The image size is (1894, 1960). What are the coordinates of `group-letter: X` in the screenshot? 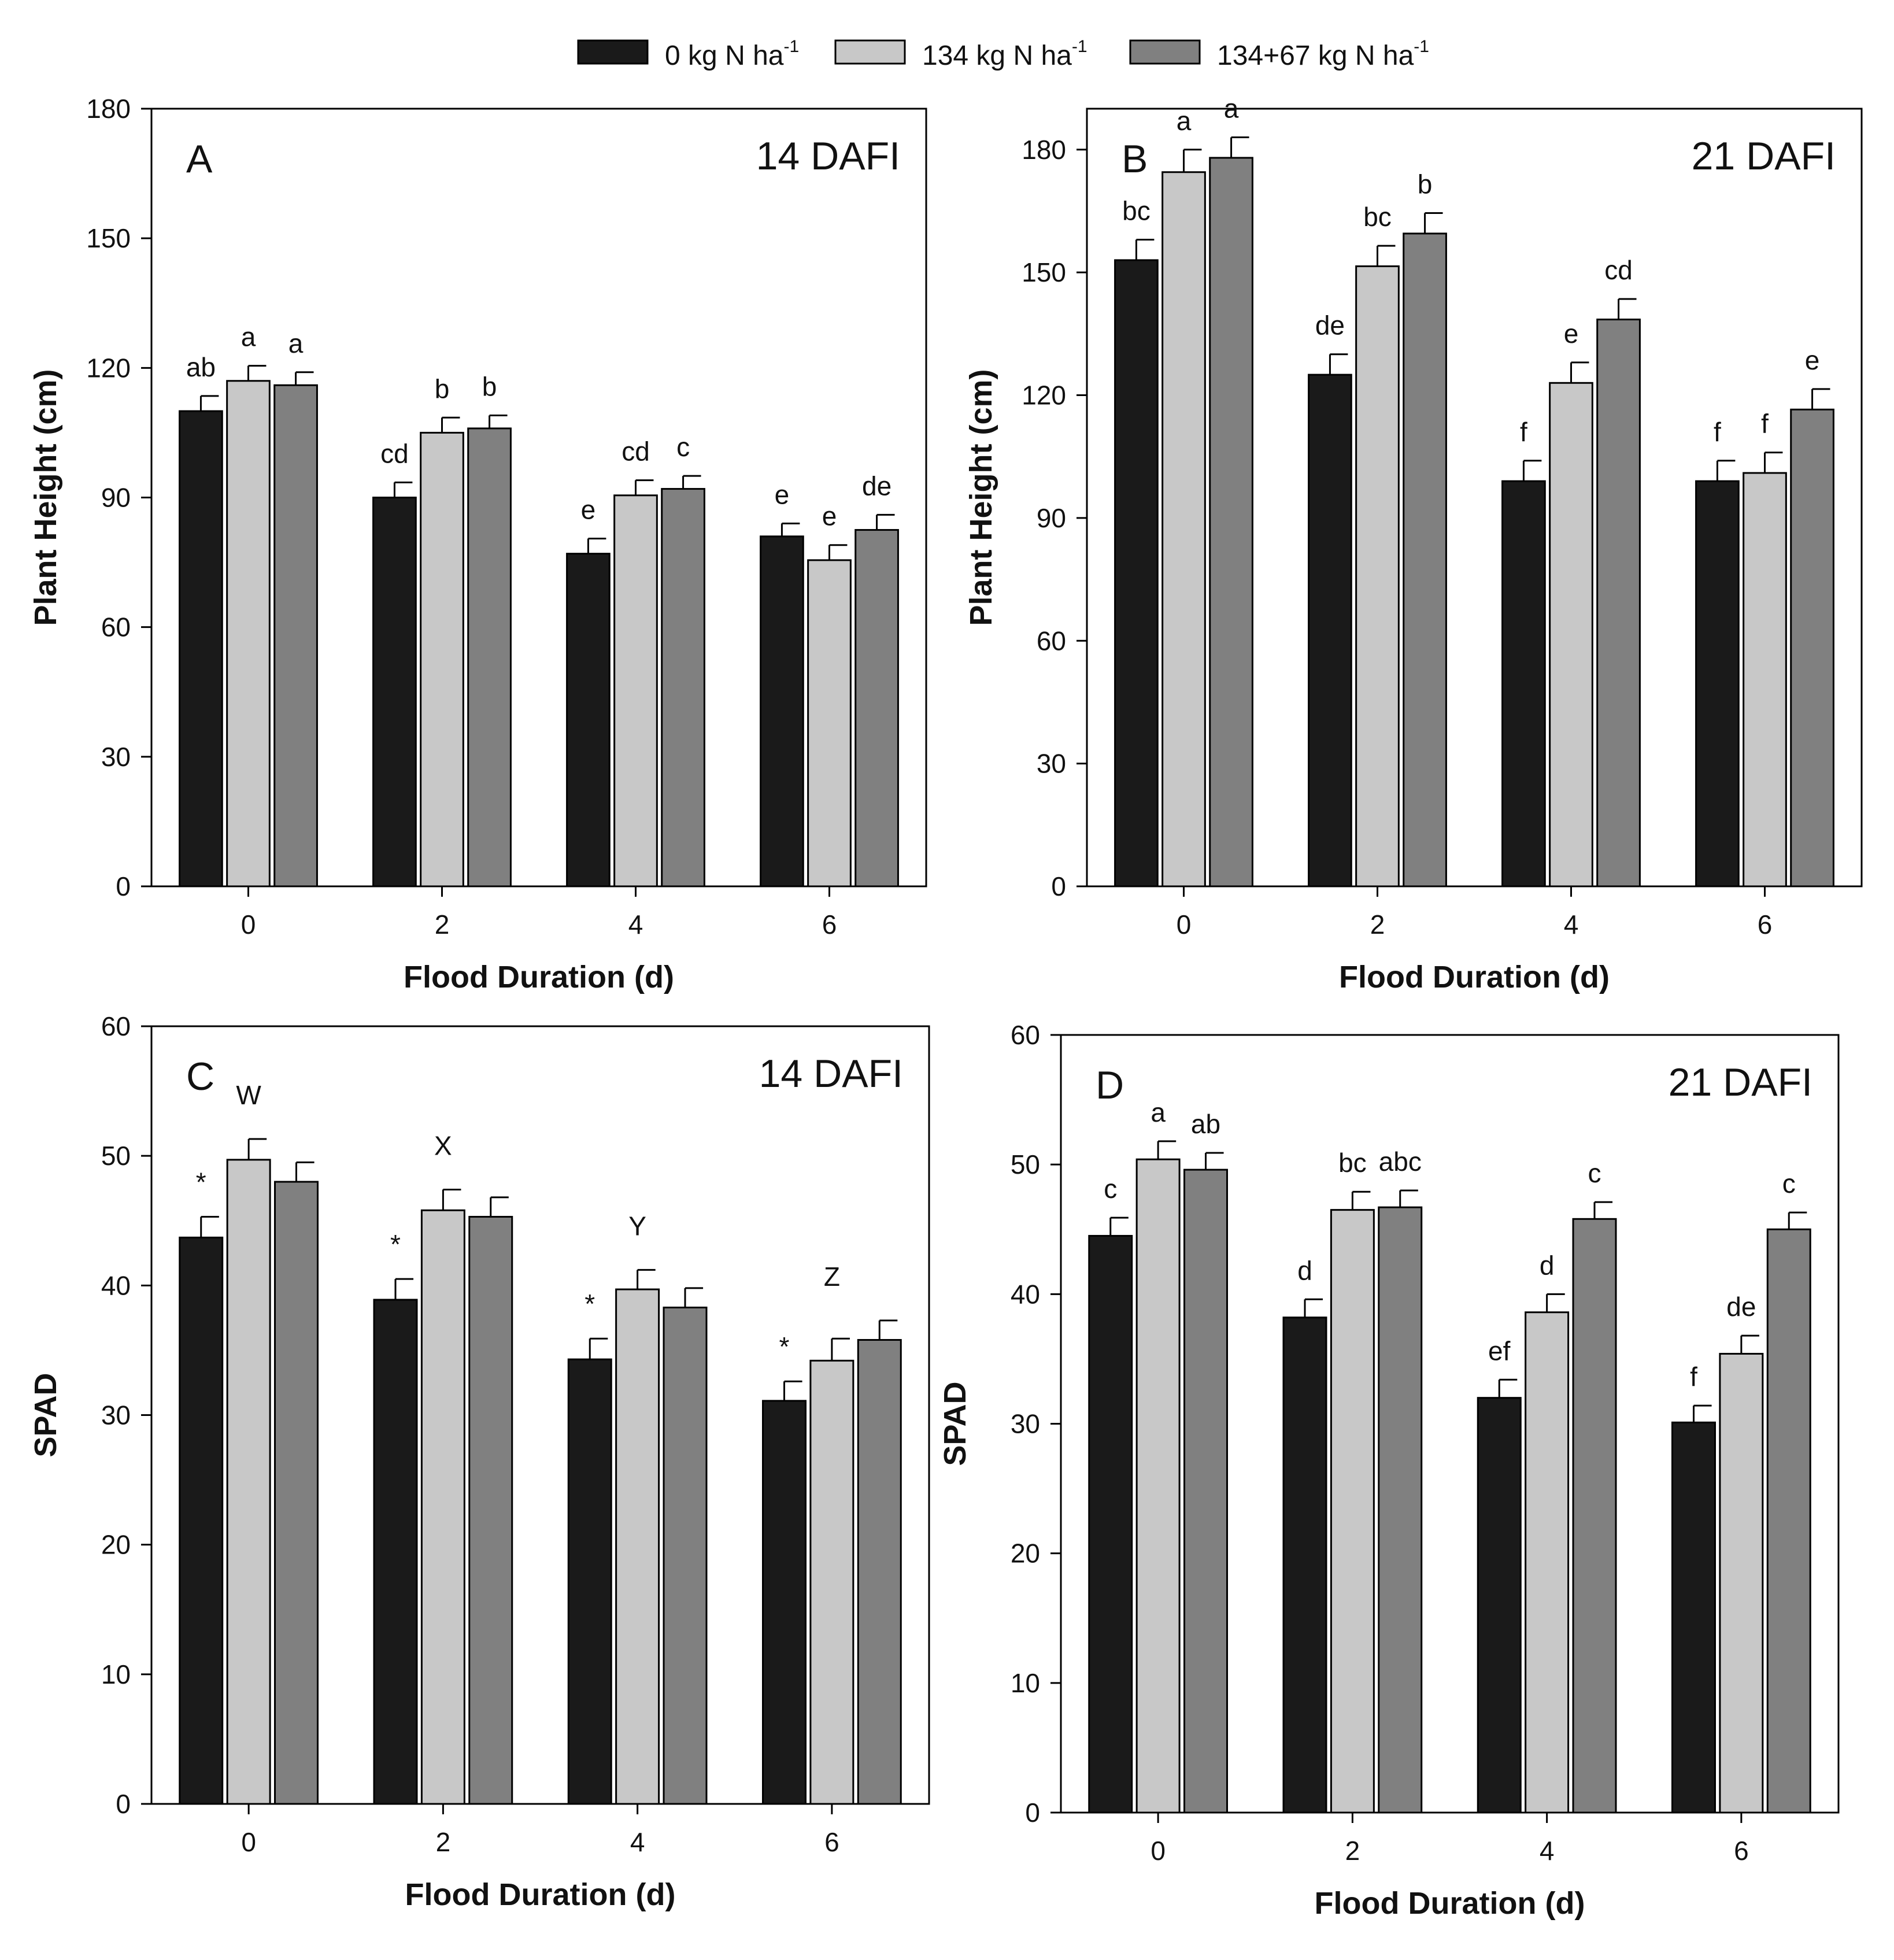 It's located at (443, 1145).